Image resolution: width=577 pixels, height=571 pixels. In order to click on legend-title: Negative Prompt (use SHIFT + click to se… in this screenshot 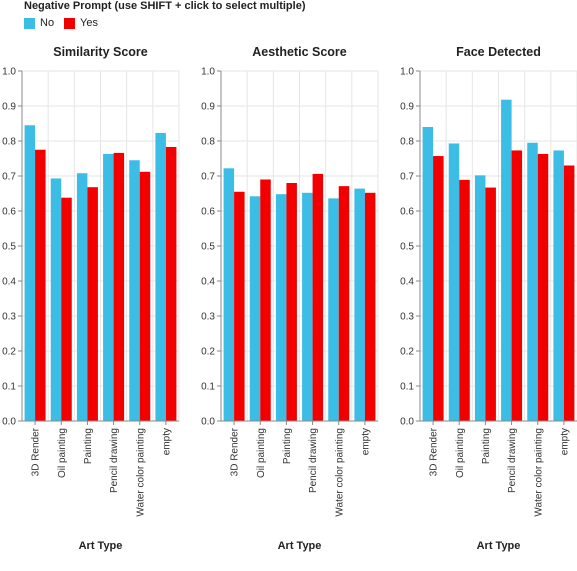, I will do `click(165, 6)`.